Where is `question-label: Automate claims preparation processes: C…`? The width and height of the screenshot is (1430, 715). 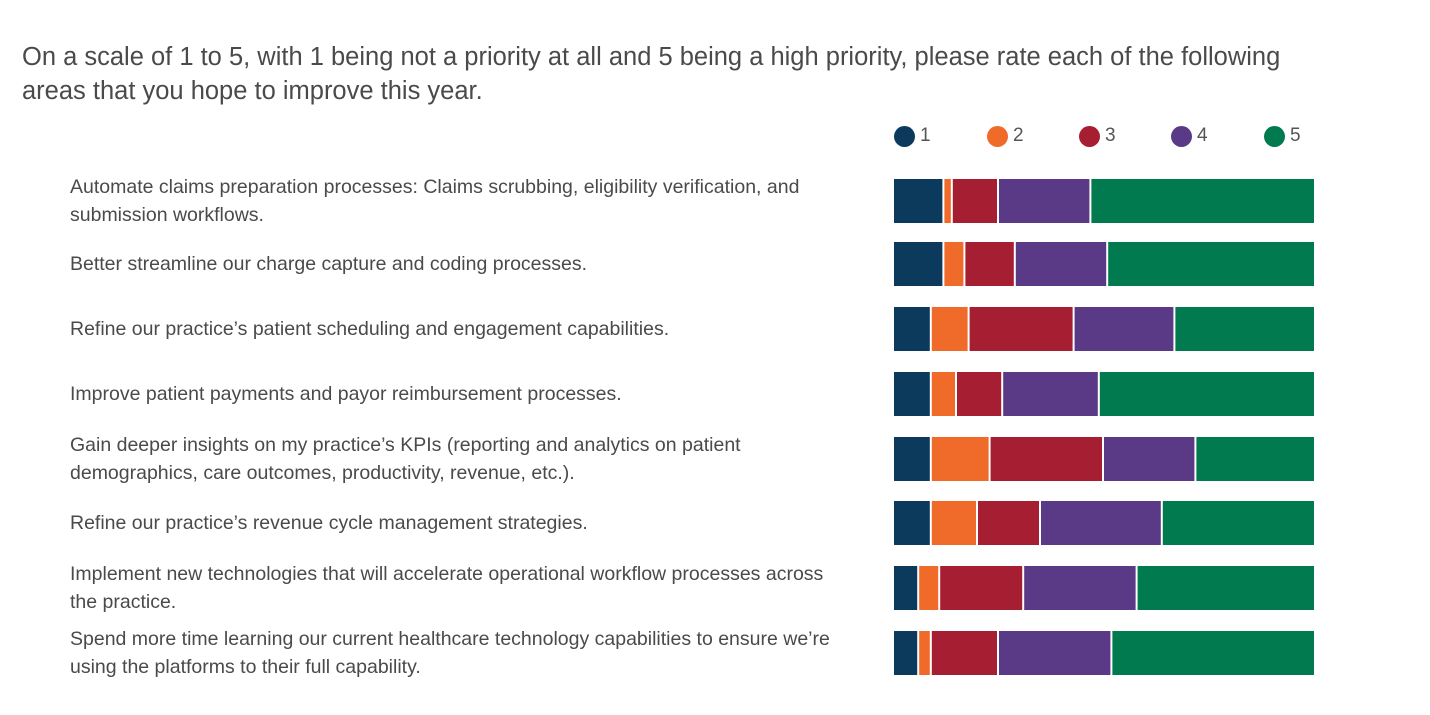 question-label: Automate claims preparation processes: C… is located at coordinates (435, 201).